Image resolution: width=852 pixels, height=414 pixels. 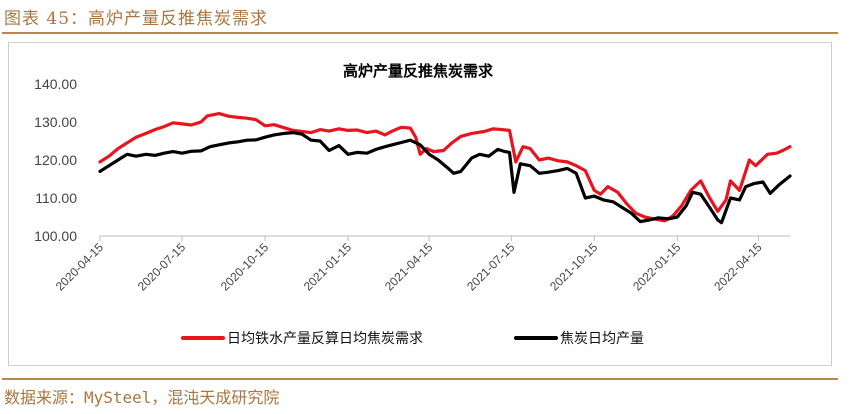 I want to click on x-tick-label: 2021-04-15, so click(x=409, y=267).